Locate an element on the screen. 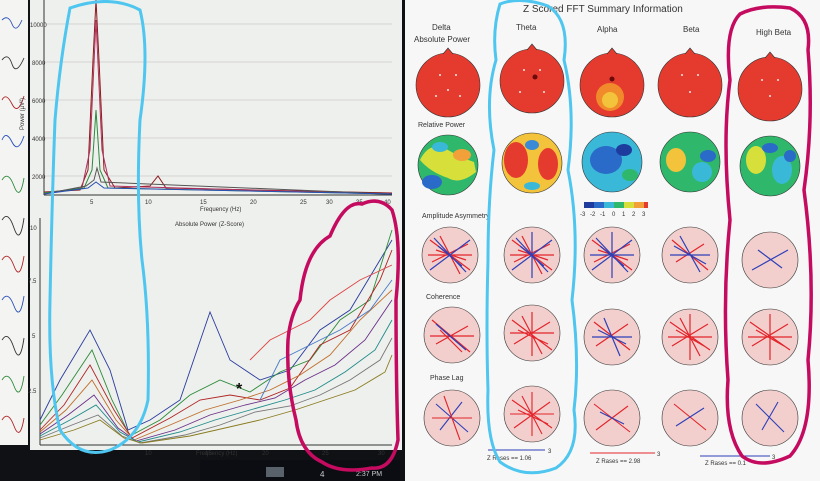 This screenshot has height=481, width=820. z-raster-1-label: Z Rases == 1.06 is located at coordinates (509, 459).